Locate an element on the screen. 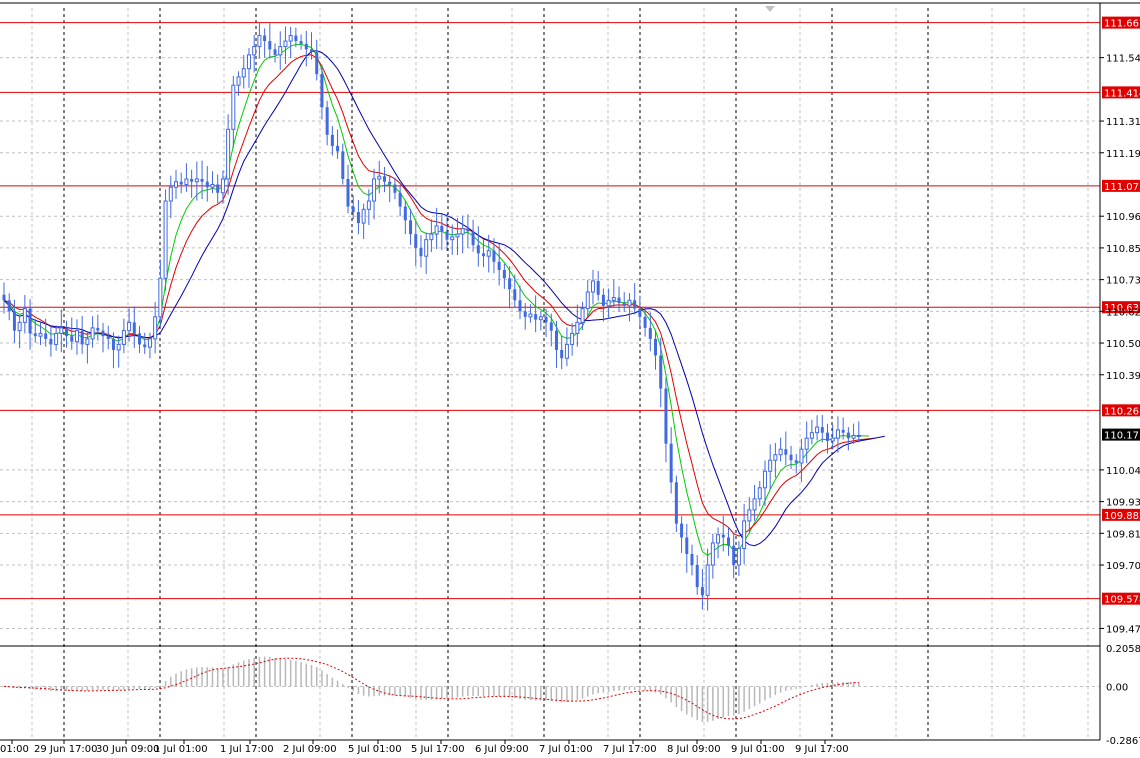 This screenshot has height=758, width=1140. osc-tick-label: -0.2867 is located at coordinates (1123, 741).